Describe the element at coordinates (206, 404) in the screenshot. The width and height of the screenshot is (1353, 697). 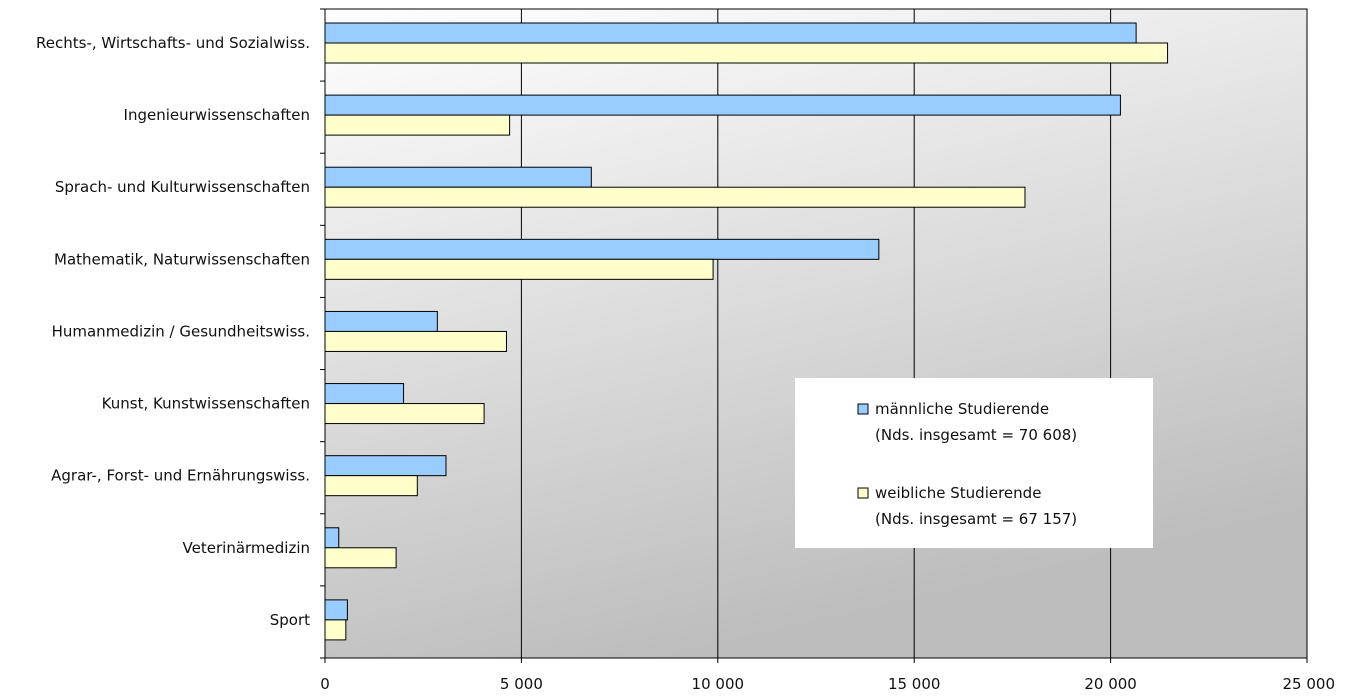
I see `category-label: Kunst, Kunstwissenschaften` at that location.